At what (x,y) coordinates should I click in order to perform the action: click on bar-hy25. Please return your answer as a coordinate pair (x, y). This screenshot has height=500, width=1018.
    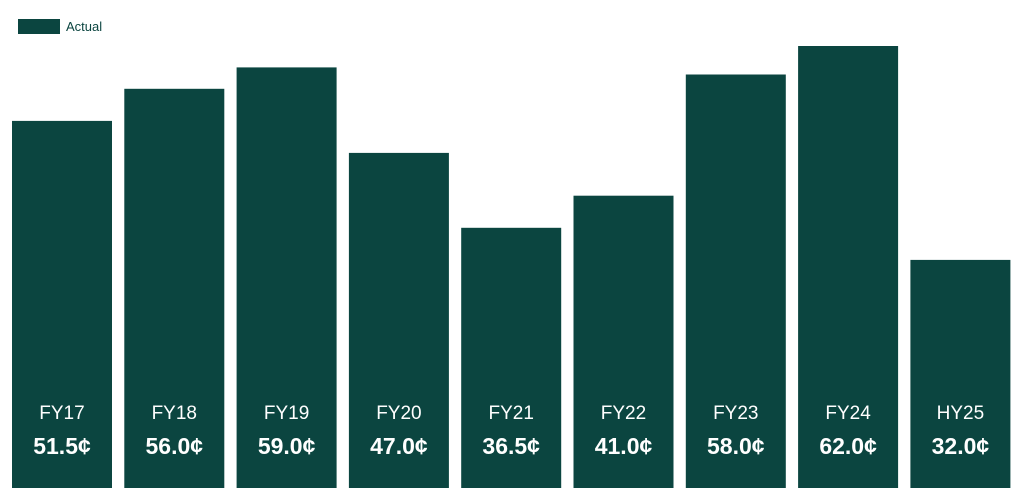
    Looking at the image, I should click on (960, 373).